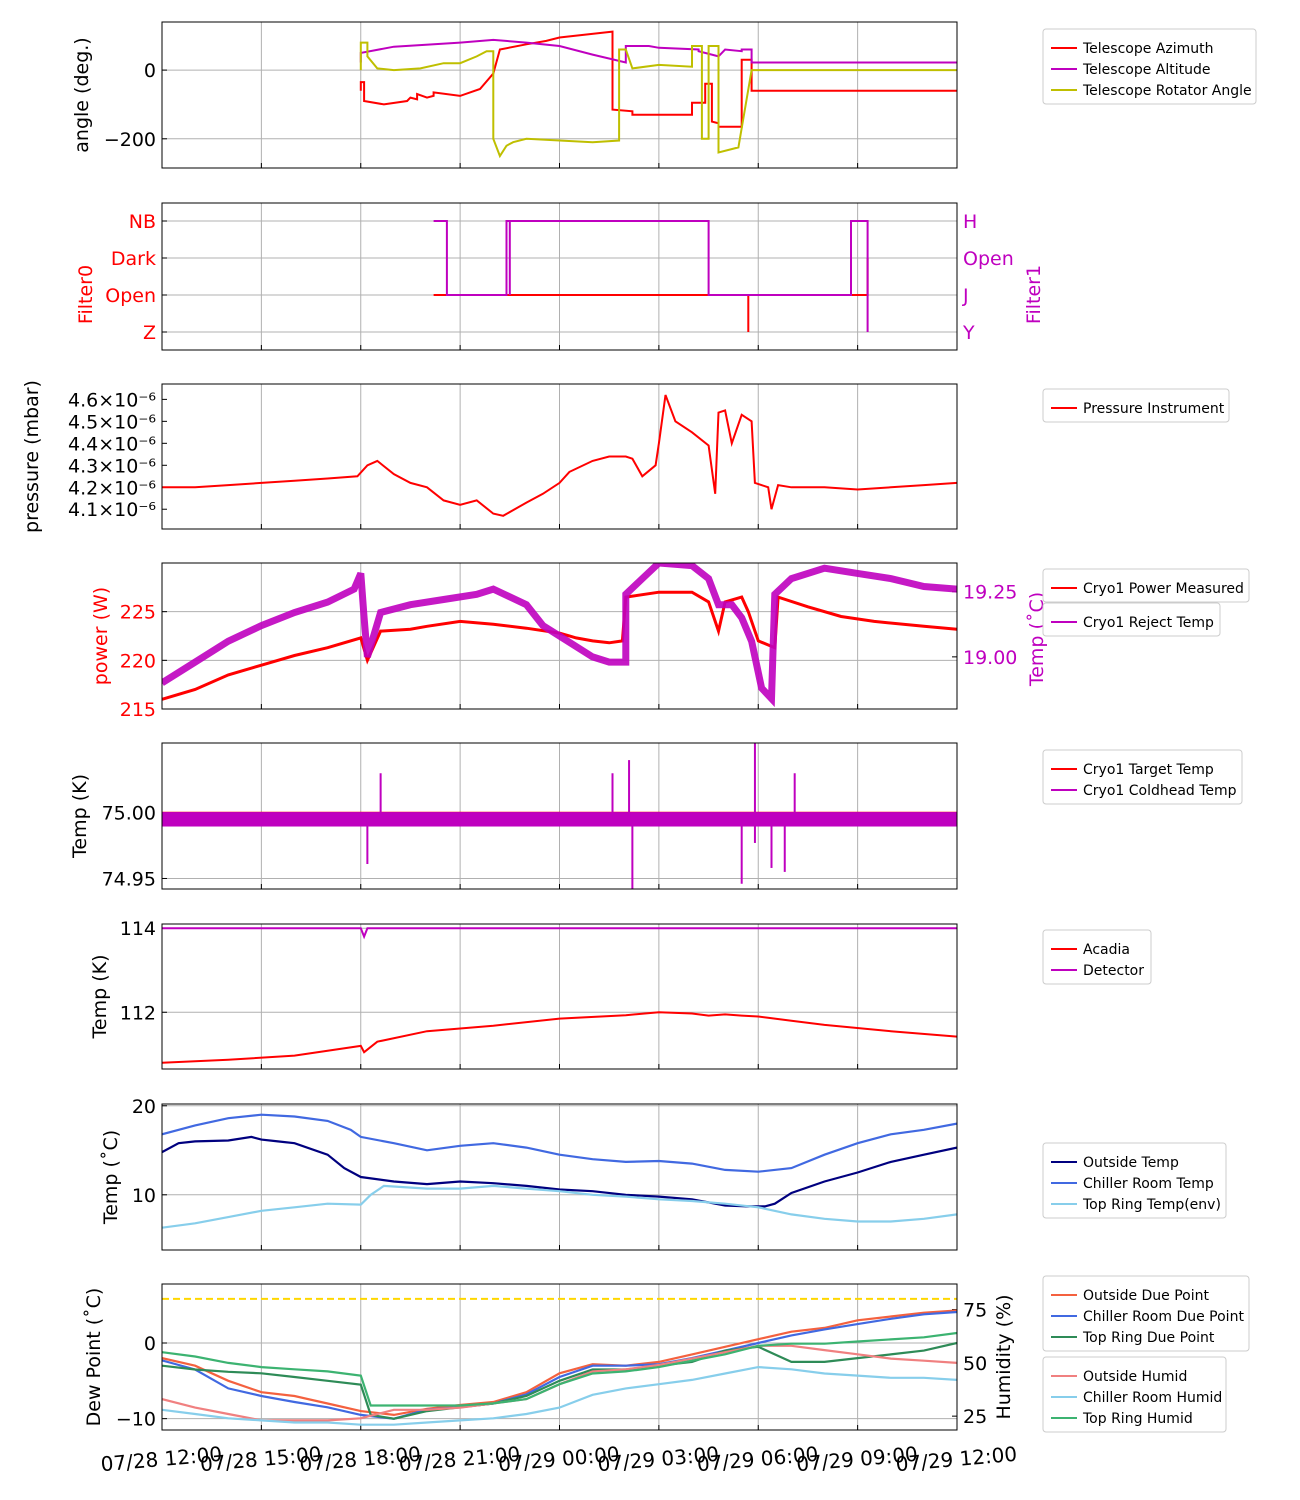 The height and width of the screenshot is (1500, 1300). I want to click on legend-cryo-power-frame, so click(1146, 585).